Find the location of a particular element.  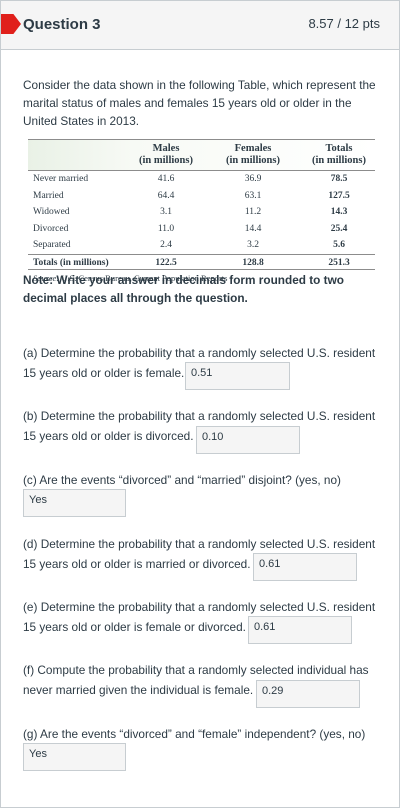

header-totals-line1: Totals is located at coordinates (339, 148).